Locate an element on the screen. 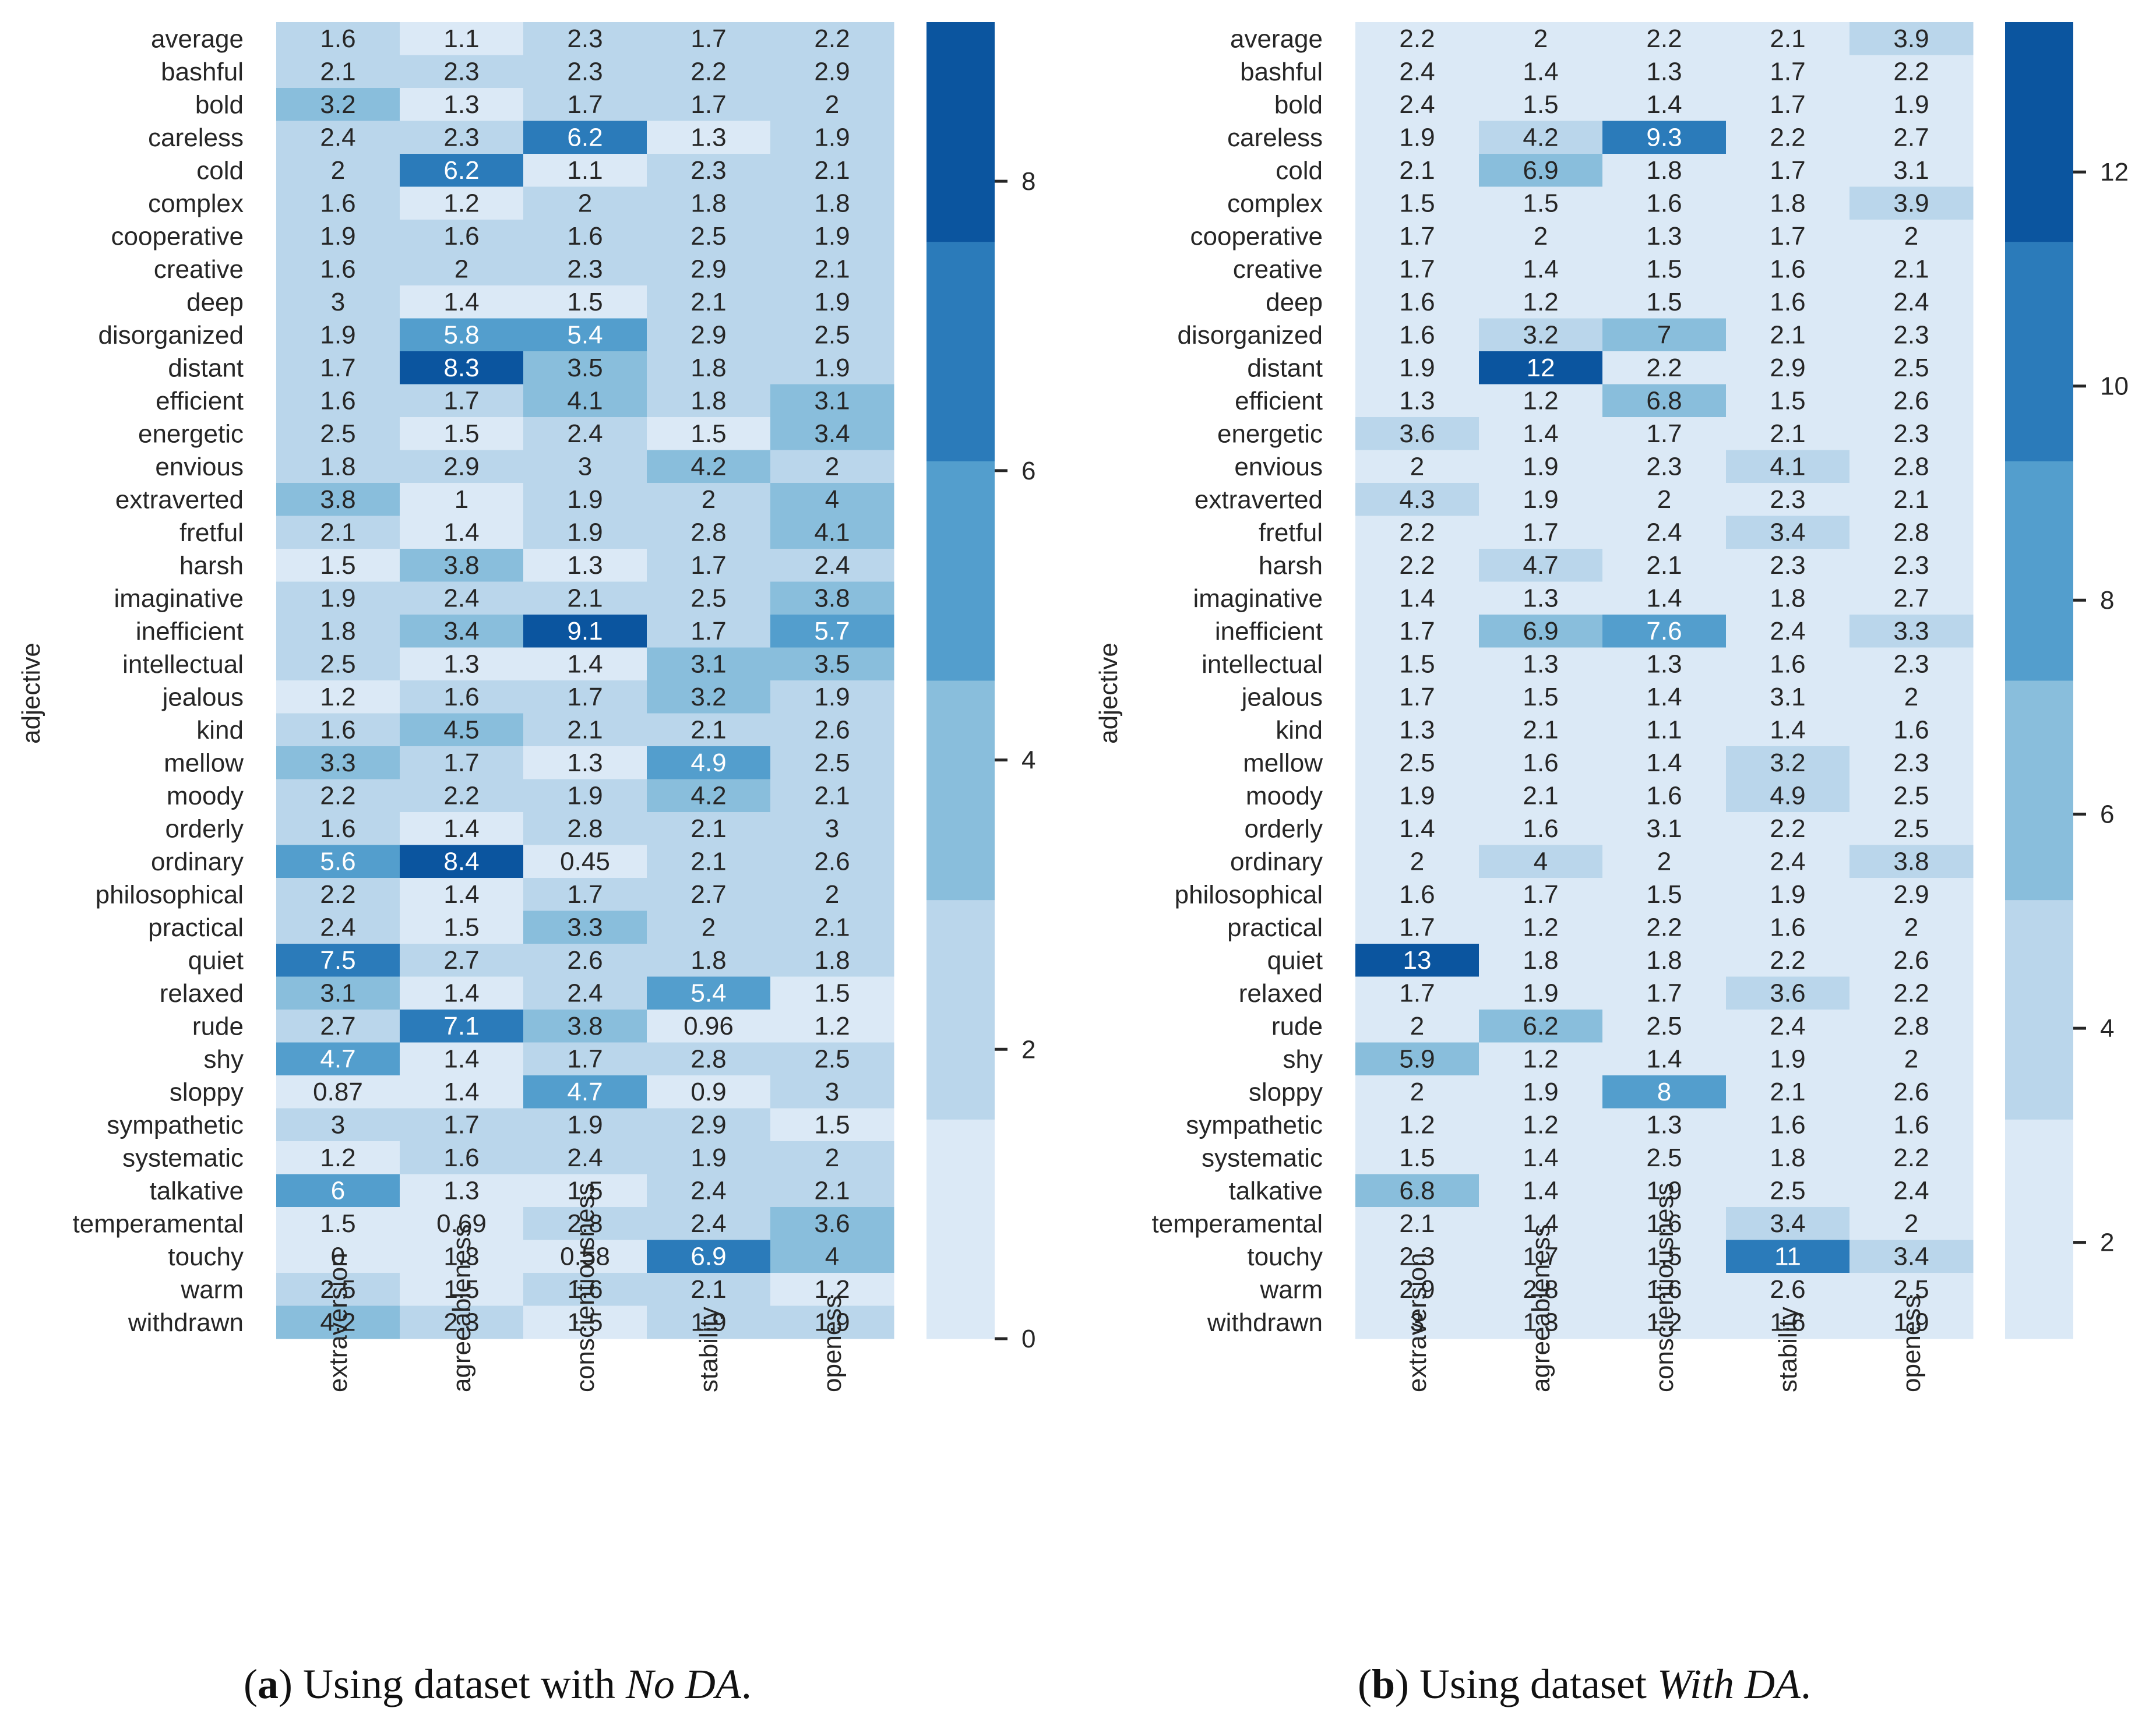 The image size is (2156, 1715). cell-value-label: 4.1 is located at coordinates (1788, 466).